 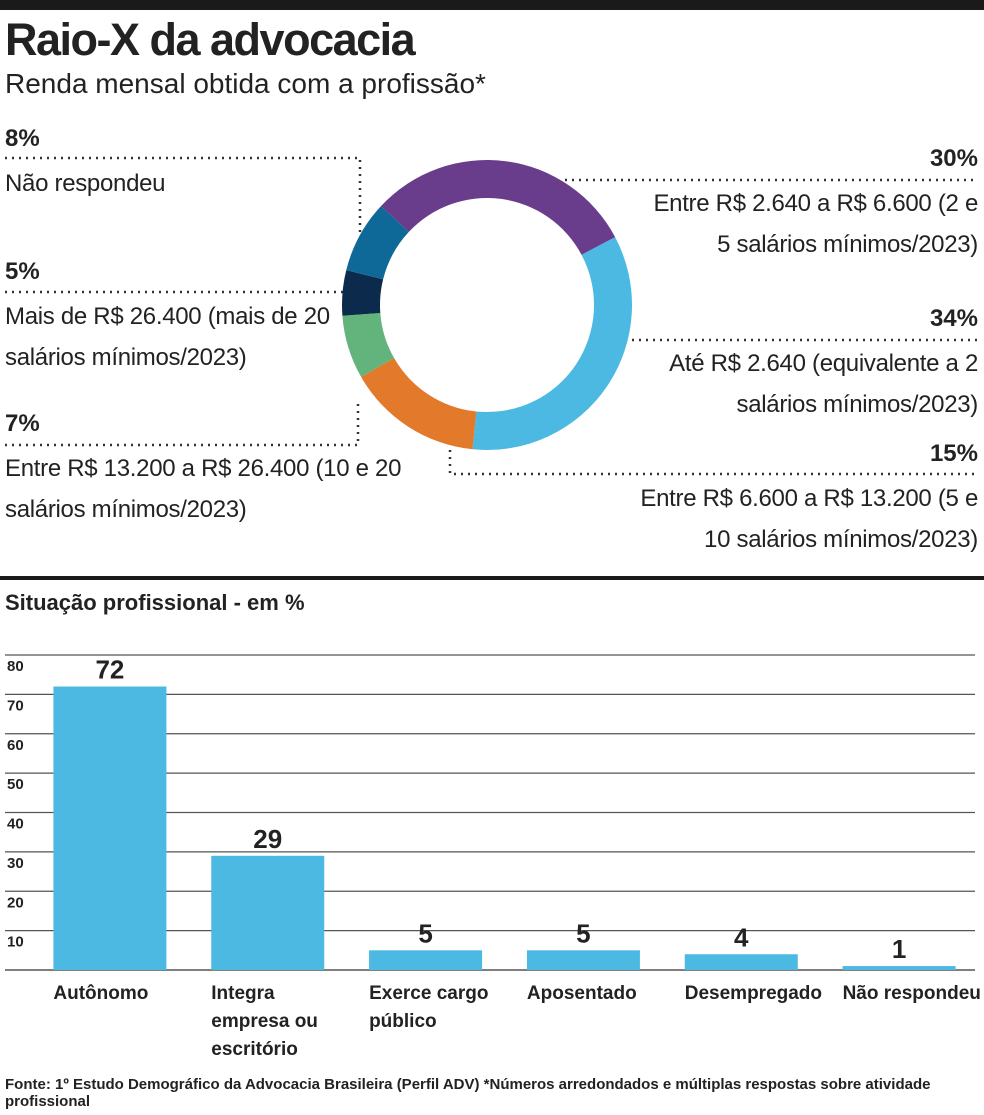 What do you see at coordinates (899, 949) in the screenshot?
I see `bar-value-label: 1` at bounding box center [899, 949].